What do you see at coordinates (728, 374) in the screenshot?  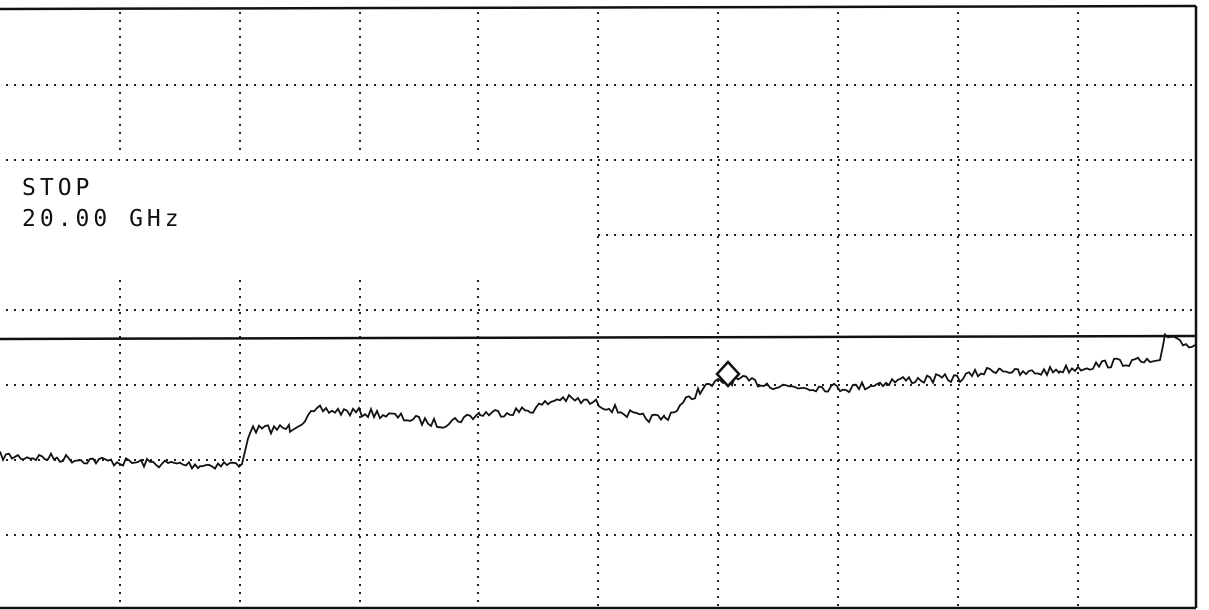 I see `marker` at bounding box center [728, 374].